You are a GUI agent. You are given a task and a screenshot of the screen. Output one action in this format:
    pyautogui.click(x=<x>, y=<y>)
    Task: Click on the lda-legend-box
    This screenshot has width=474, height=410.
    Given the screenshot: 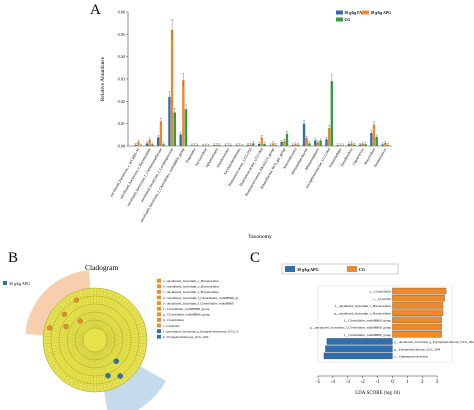 What is the action you would take?
    pyautogui.click(x=340, y=269)
    